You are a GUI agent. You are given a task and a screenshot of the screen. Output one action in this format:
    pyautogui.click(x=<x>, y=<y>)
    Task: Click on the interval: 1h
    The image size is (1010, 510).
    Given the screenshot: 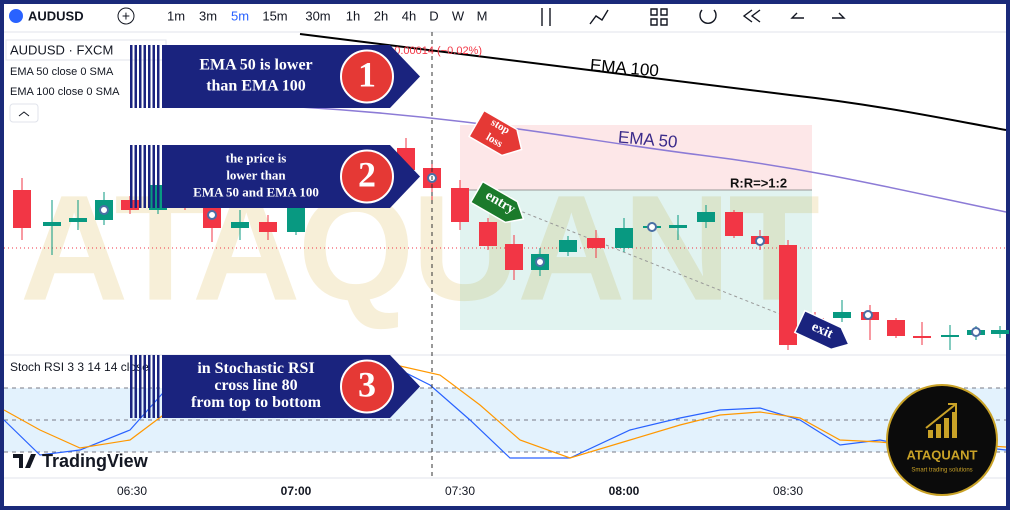 What is the action you would take?
    pyautogui.click(x=353, y=15)
    